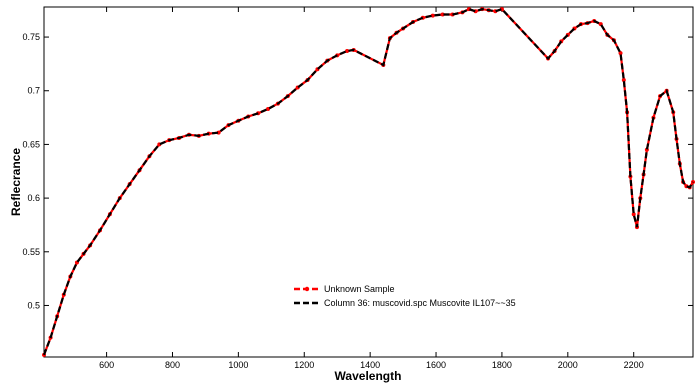 The width and height of the screenshot is (697, 383). What do you see at coordinates (31, 37) in the screenshot?
I see `y-tick-label: 0.75` at bounding box center [31, 37].